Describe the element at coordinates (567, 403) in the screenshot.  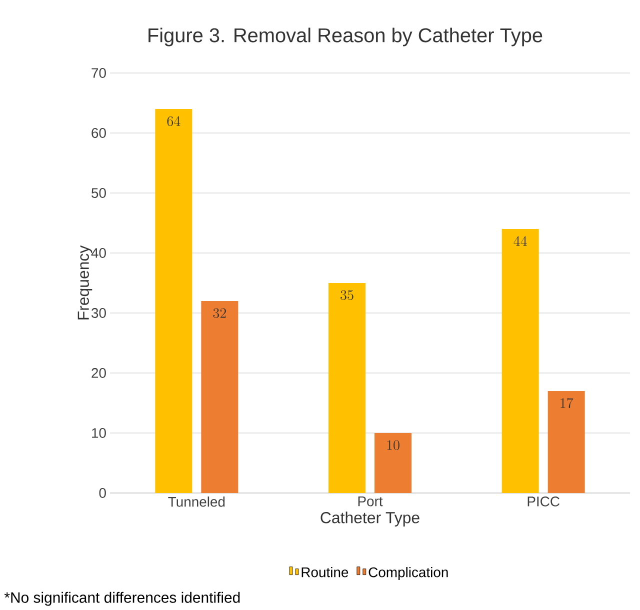
I see `data-label: 17` at that location.